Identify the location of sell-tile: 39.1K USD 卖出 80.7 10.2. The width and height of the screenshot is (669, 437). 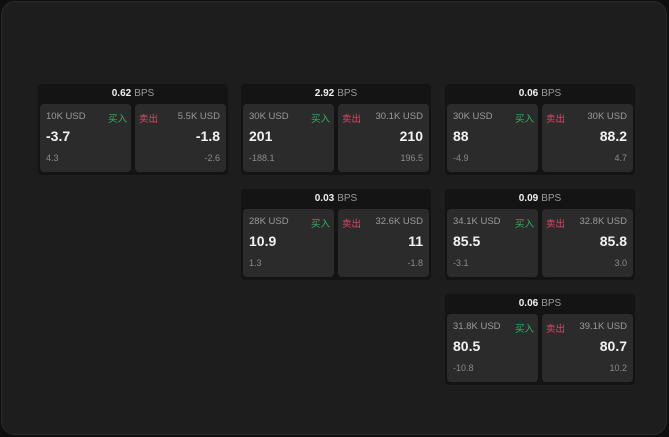
(587, 348).